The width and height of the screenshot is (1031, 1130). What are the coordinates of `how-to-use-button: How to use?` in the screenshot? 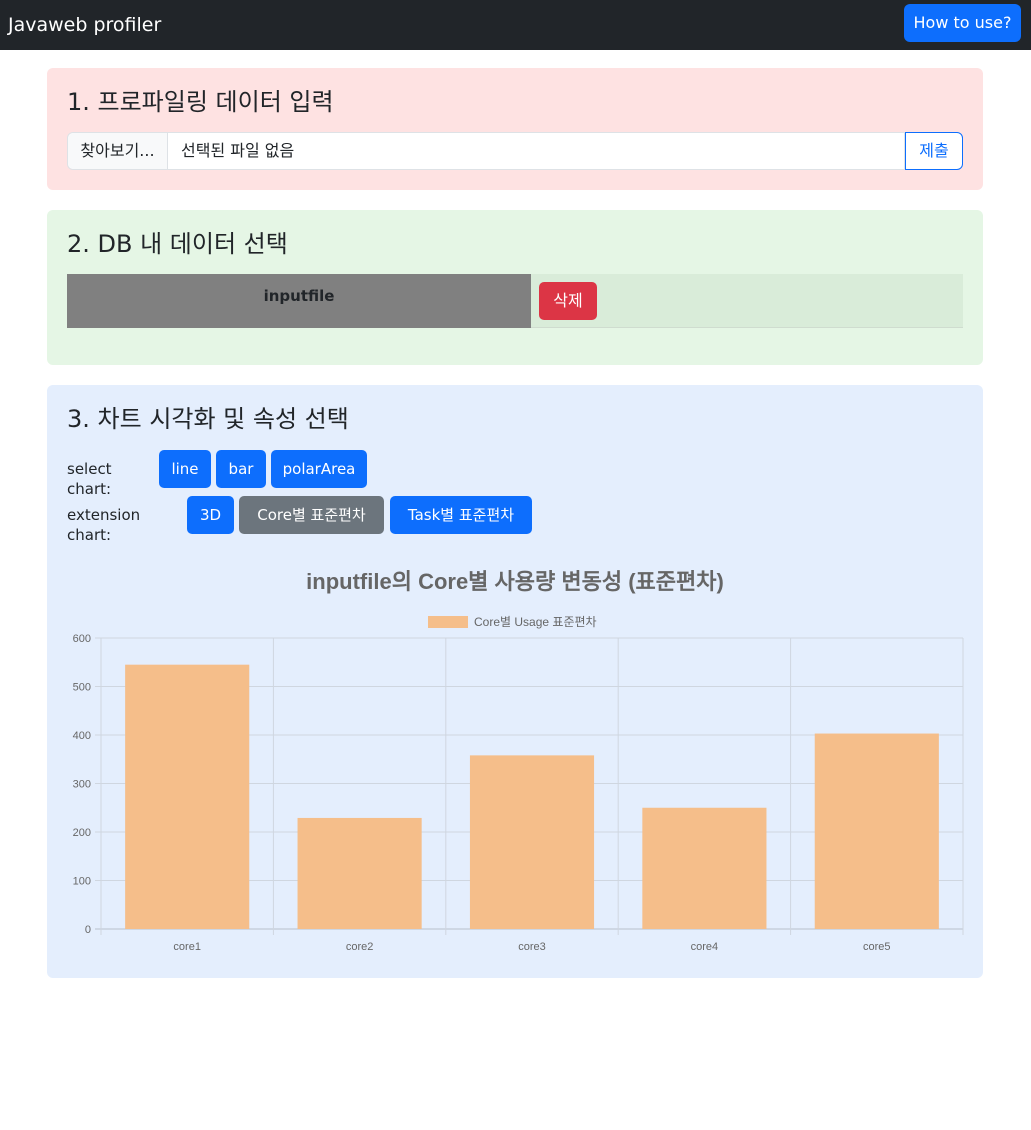 It's located at (962, 23).